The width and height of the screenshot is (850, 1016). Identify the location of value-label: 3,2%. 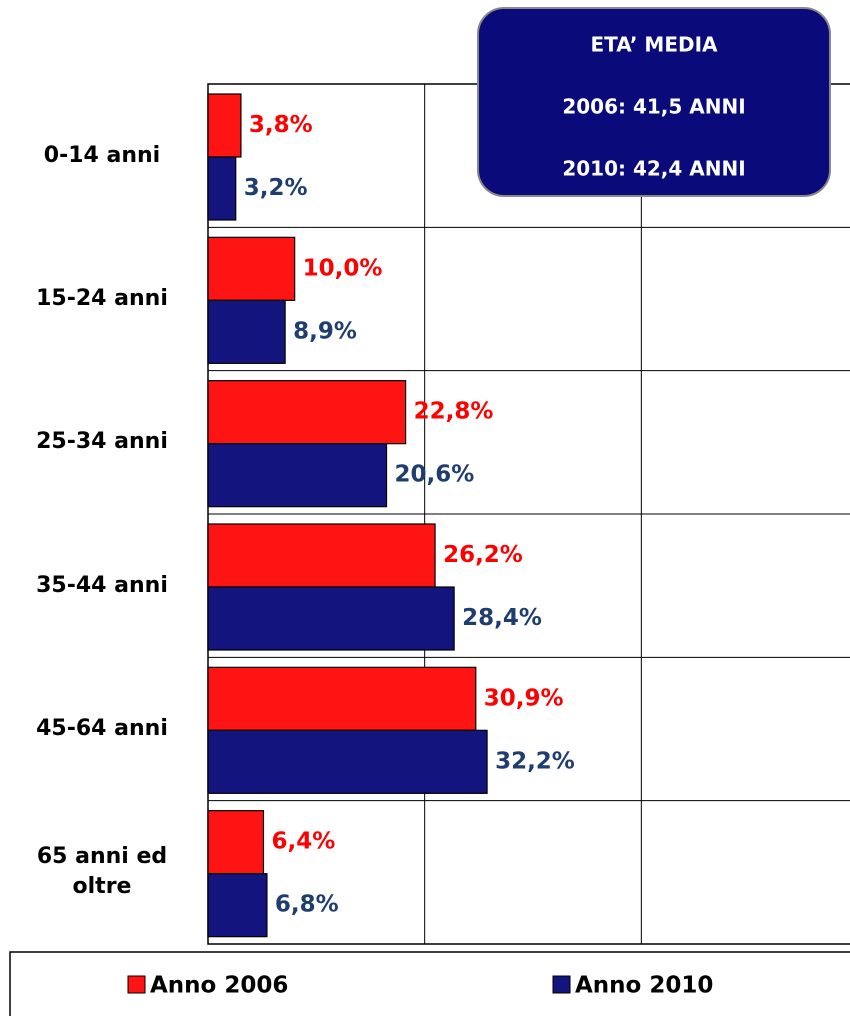
(276, 188).